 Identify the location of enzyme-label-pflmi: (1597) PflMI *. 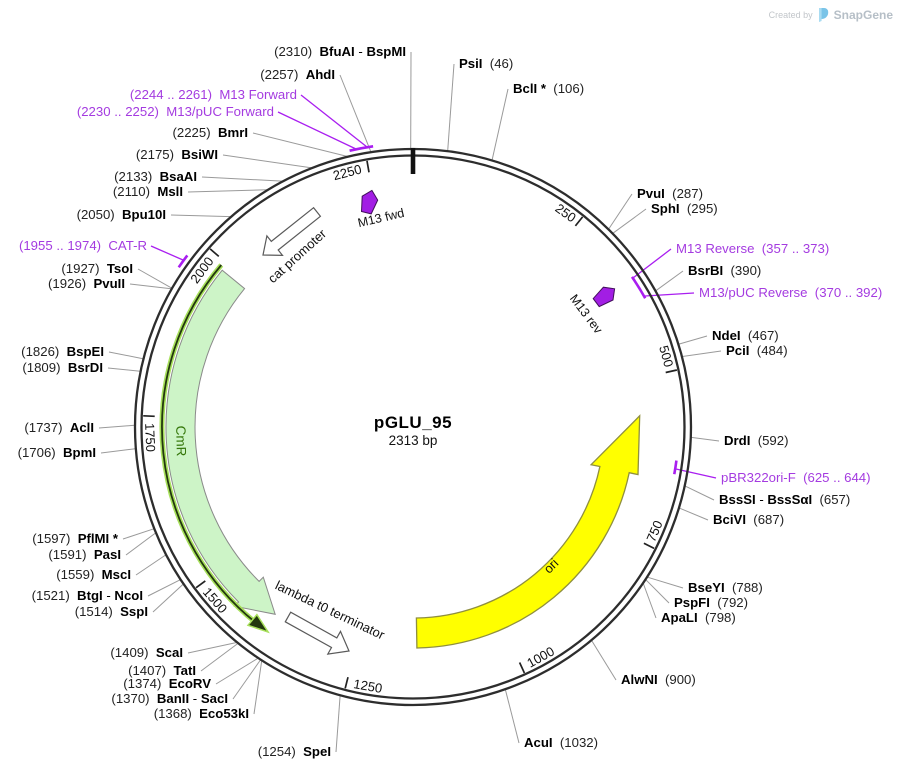
(75, 538).